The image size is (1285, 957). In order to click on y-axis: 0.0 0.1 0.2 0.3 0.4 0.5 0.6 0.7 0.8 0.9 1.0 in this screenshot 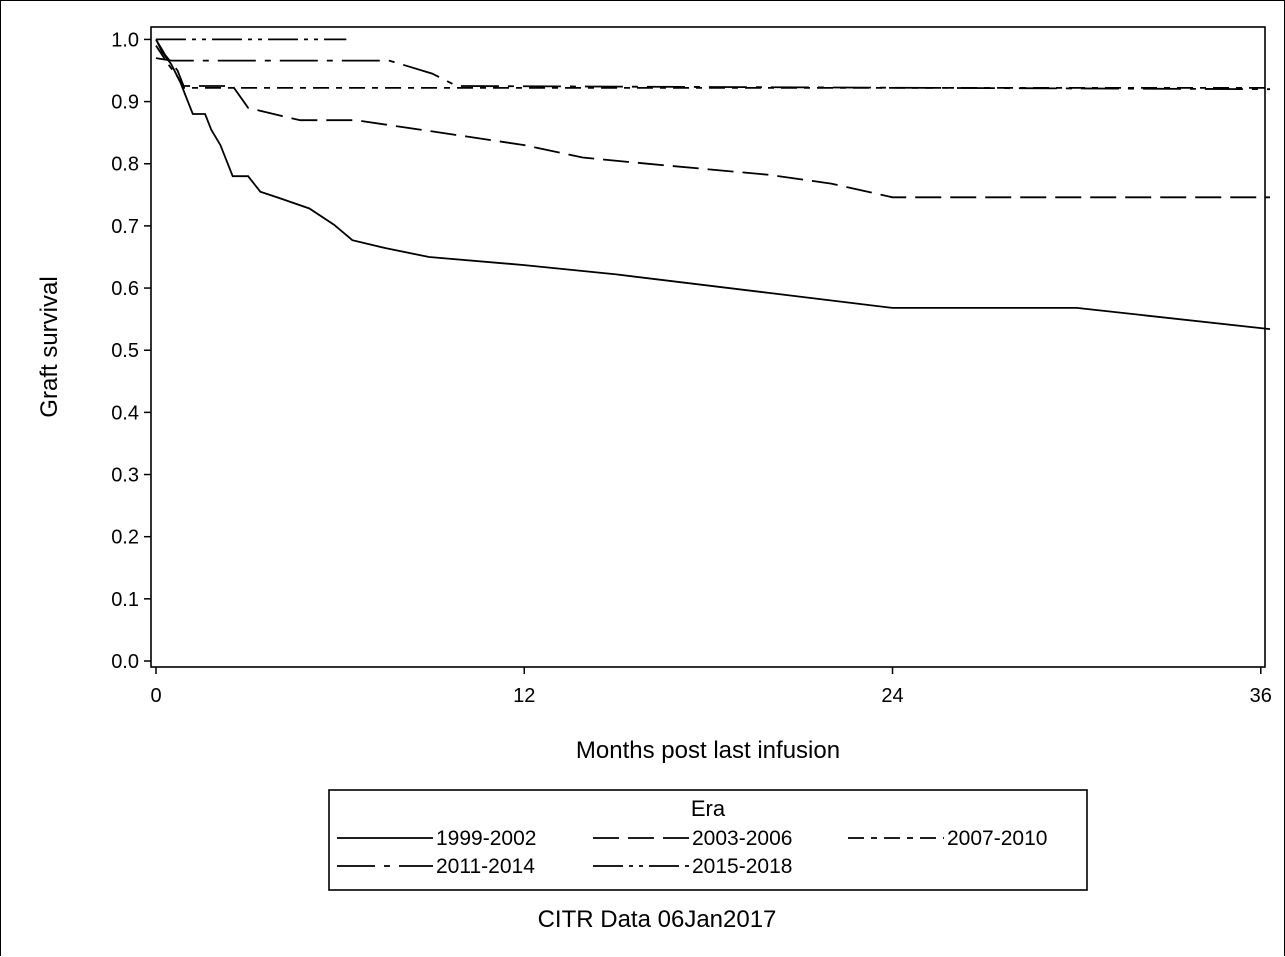, I will do `click(131, 351)`.